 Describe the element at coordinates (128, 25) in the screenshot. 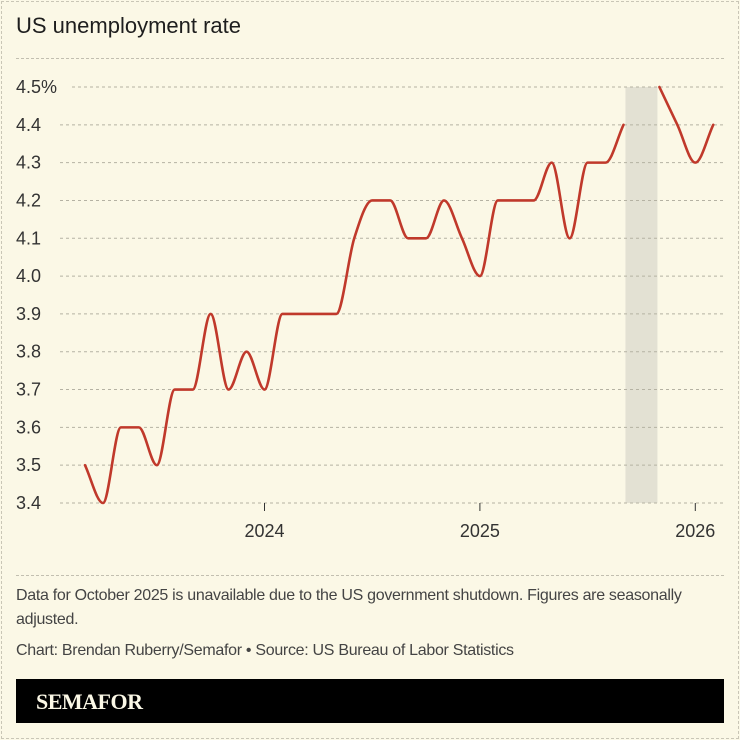

I see `chart-title: US unemployment rate` at that location.